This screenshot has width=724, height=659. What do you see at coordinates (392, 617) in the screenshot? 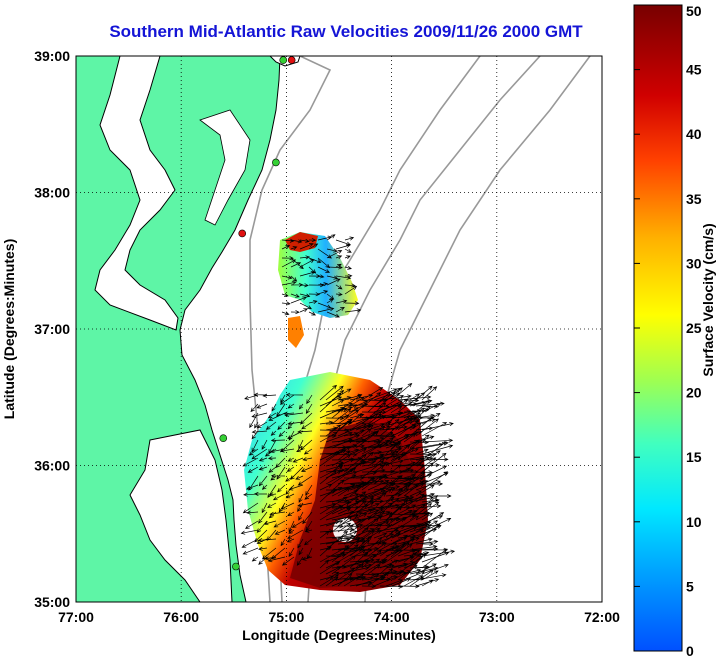
I see `x-tick-label: 74:00` at bounding box center [392, 617].